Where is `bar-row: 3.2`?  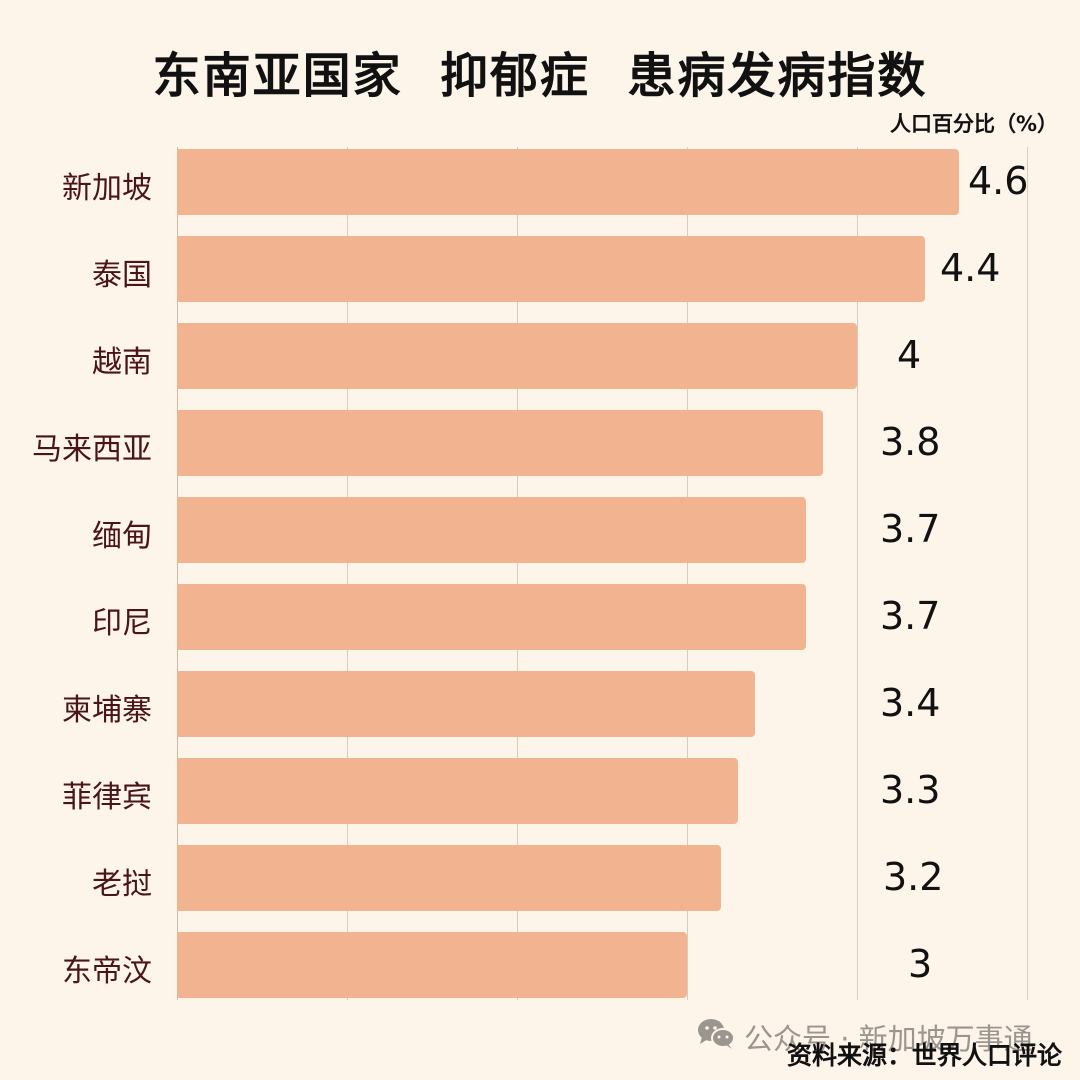 bar-row: 3.2 is located at coordinates (617, 878).